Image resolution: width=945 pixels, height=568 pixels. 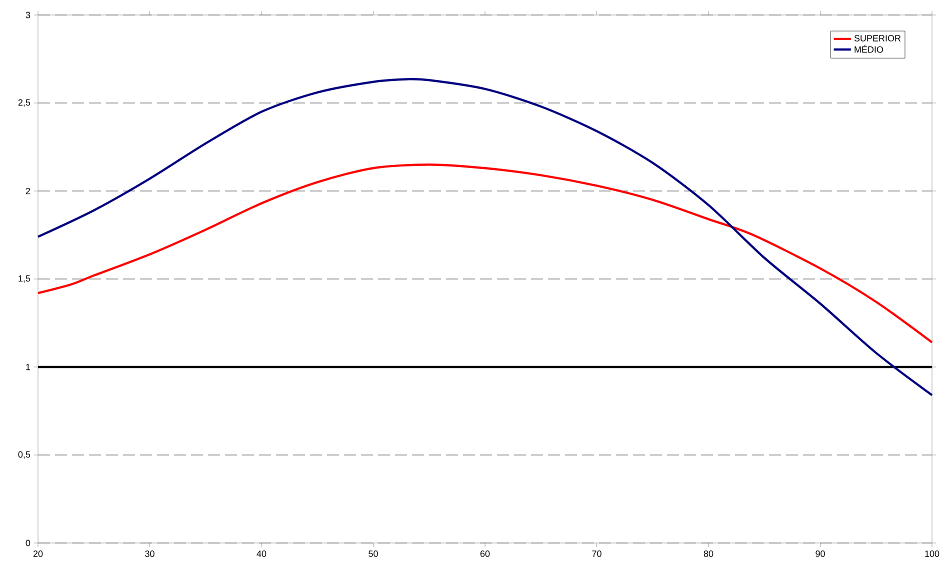 I want to click on legend-label: MÉDIO, so click(x=869, y=48).